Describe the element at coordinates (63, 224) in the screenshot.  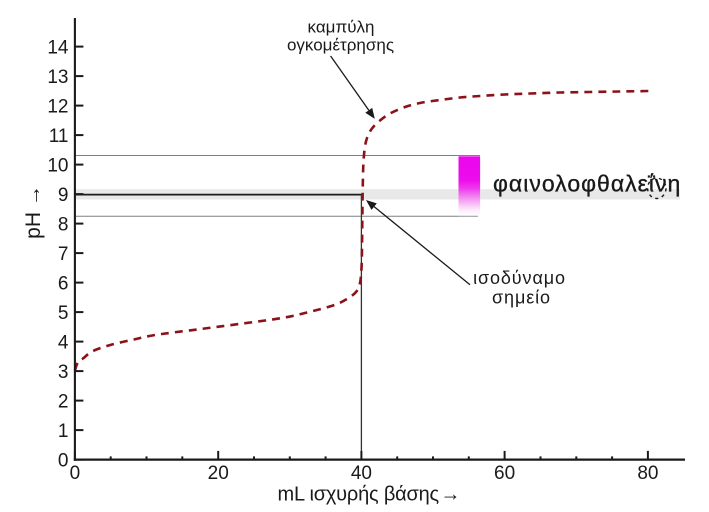
I see `svg-text: 8` at that location.